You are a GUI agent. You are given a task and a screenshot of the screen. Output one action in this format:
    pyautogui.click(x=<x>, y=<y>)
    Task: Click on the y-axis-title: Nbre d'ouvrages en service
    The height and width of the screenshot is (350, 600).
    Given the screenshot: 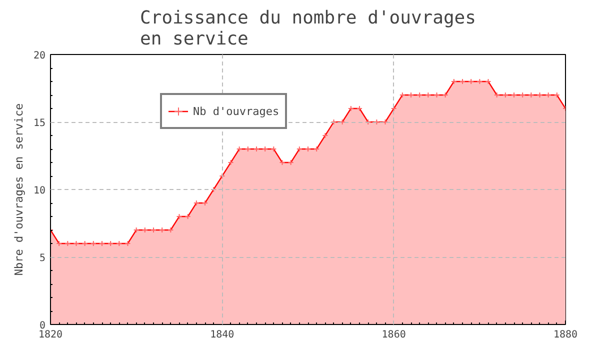 What is the action you would take?
    pyautogui.click(x=19, y=189)
    